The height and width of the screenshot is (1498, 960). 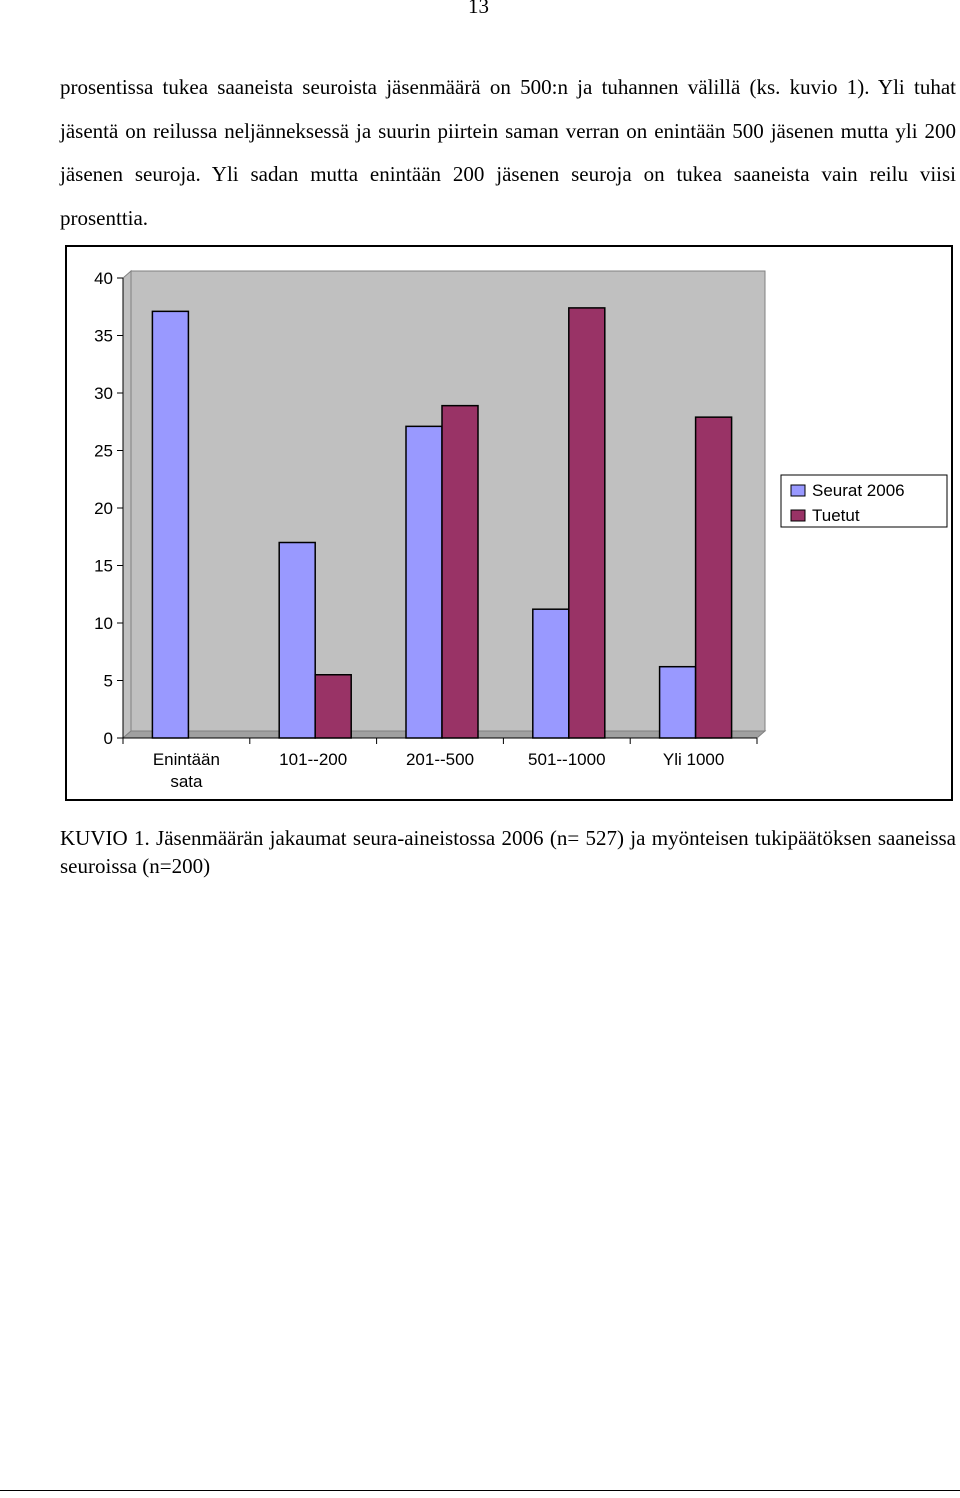 I want to click on legend-label: Seurat 2006, so click(x=858, y=490).